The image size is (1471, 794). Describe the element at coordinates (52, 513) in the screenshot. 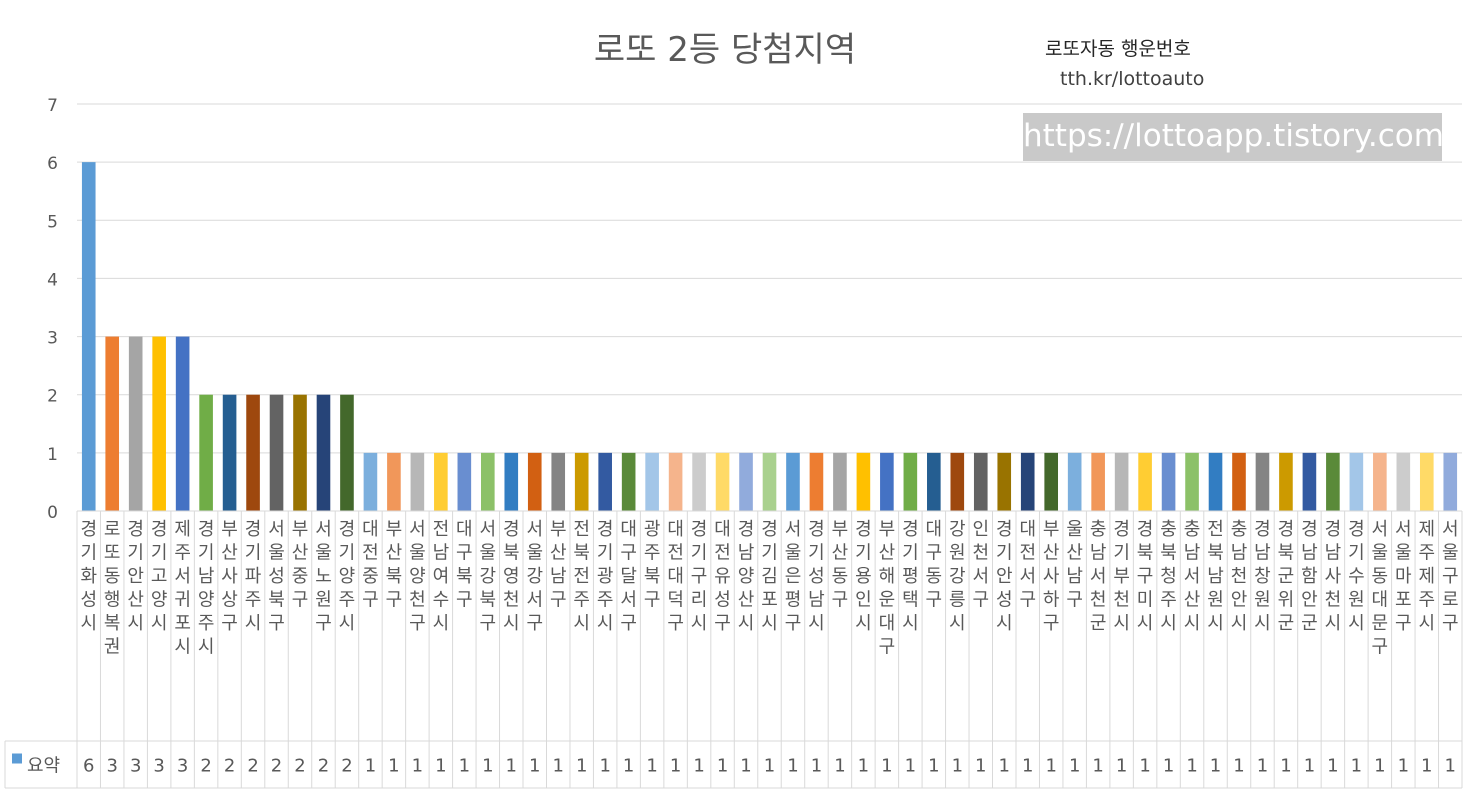

I see `y-tick-label: 0` at that location.